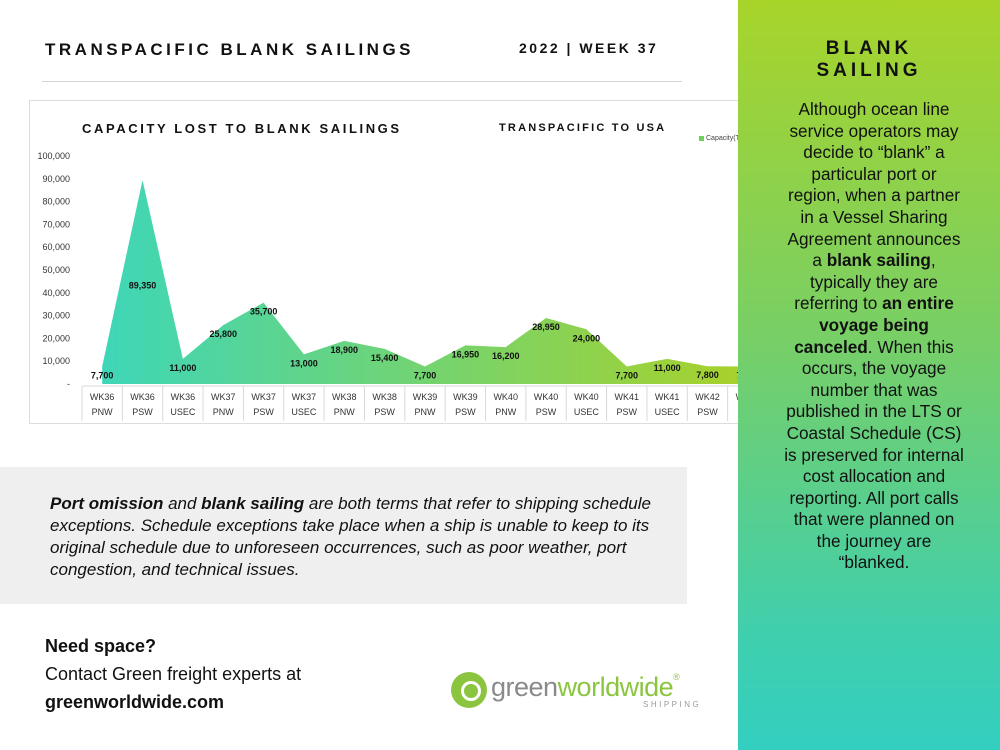 This screenshot has height=750, width=1000. I want to click on data-label: 16,950, so click(466, 354).